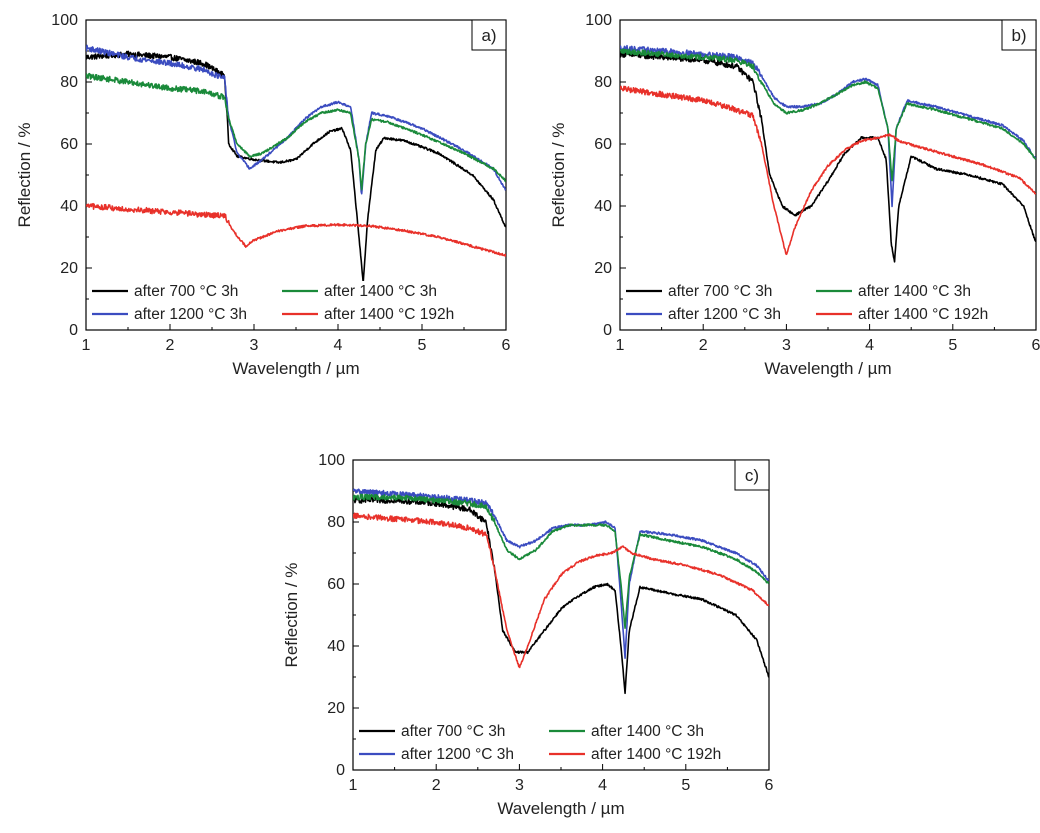  I want to click on panel-label: b), so click(1018, 35).